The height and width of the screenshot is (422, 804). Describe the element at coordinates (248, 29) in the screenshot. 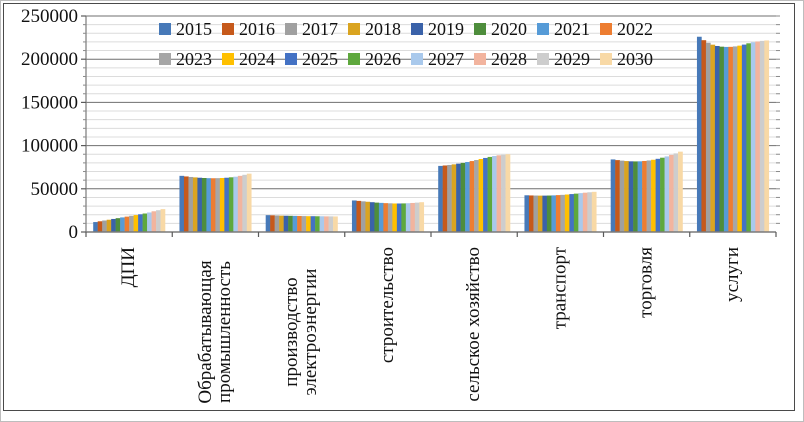

I see `legend-item-2016: 2016` at that location.